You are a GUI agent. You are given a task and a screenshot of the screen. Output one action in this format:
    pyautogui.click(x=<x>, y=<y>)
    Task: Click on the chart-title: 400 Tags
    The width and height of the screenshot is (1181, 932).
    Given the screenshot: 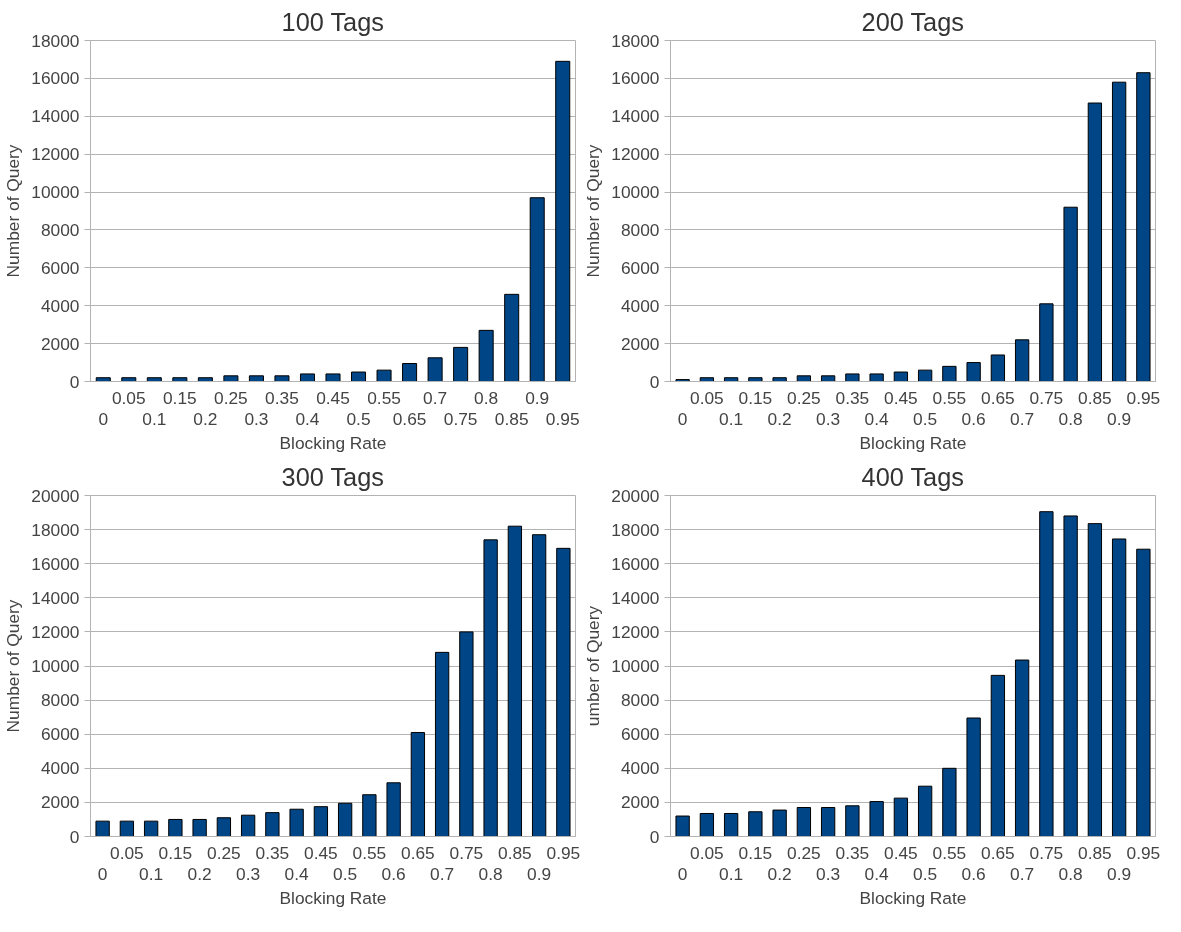 What is the action you would take?
    pyautogui.click(x=912, y=476)
    